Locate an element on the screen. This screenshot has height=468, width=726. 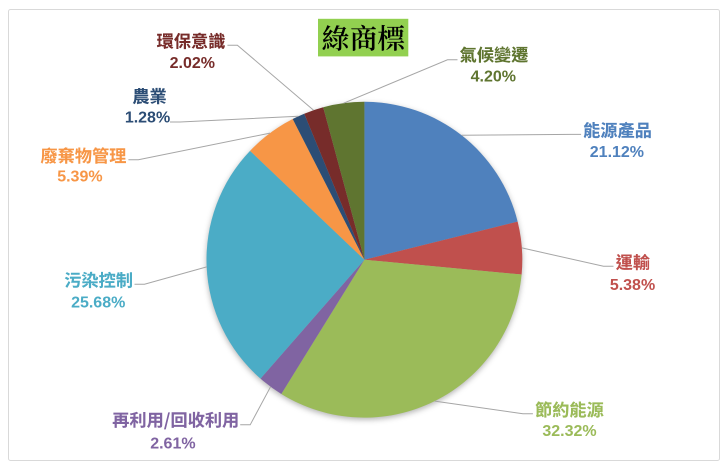
svg-text: 5.39% is located at coordinates (79, 176).